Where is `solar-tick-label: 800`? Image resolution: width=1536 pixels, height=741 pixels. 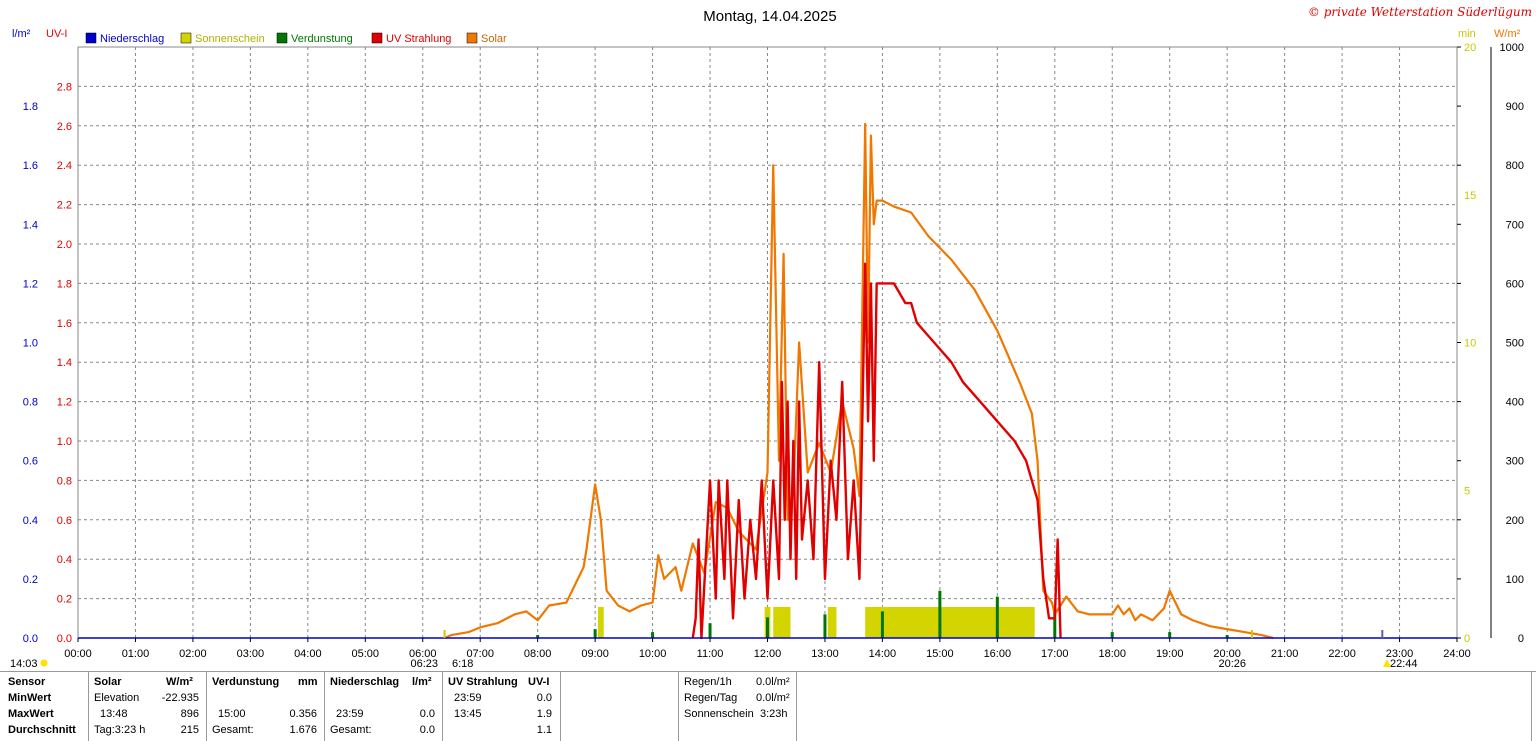 solar-tick-label: 800 is located at coordinates (1515, 166).